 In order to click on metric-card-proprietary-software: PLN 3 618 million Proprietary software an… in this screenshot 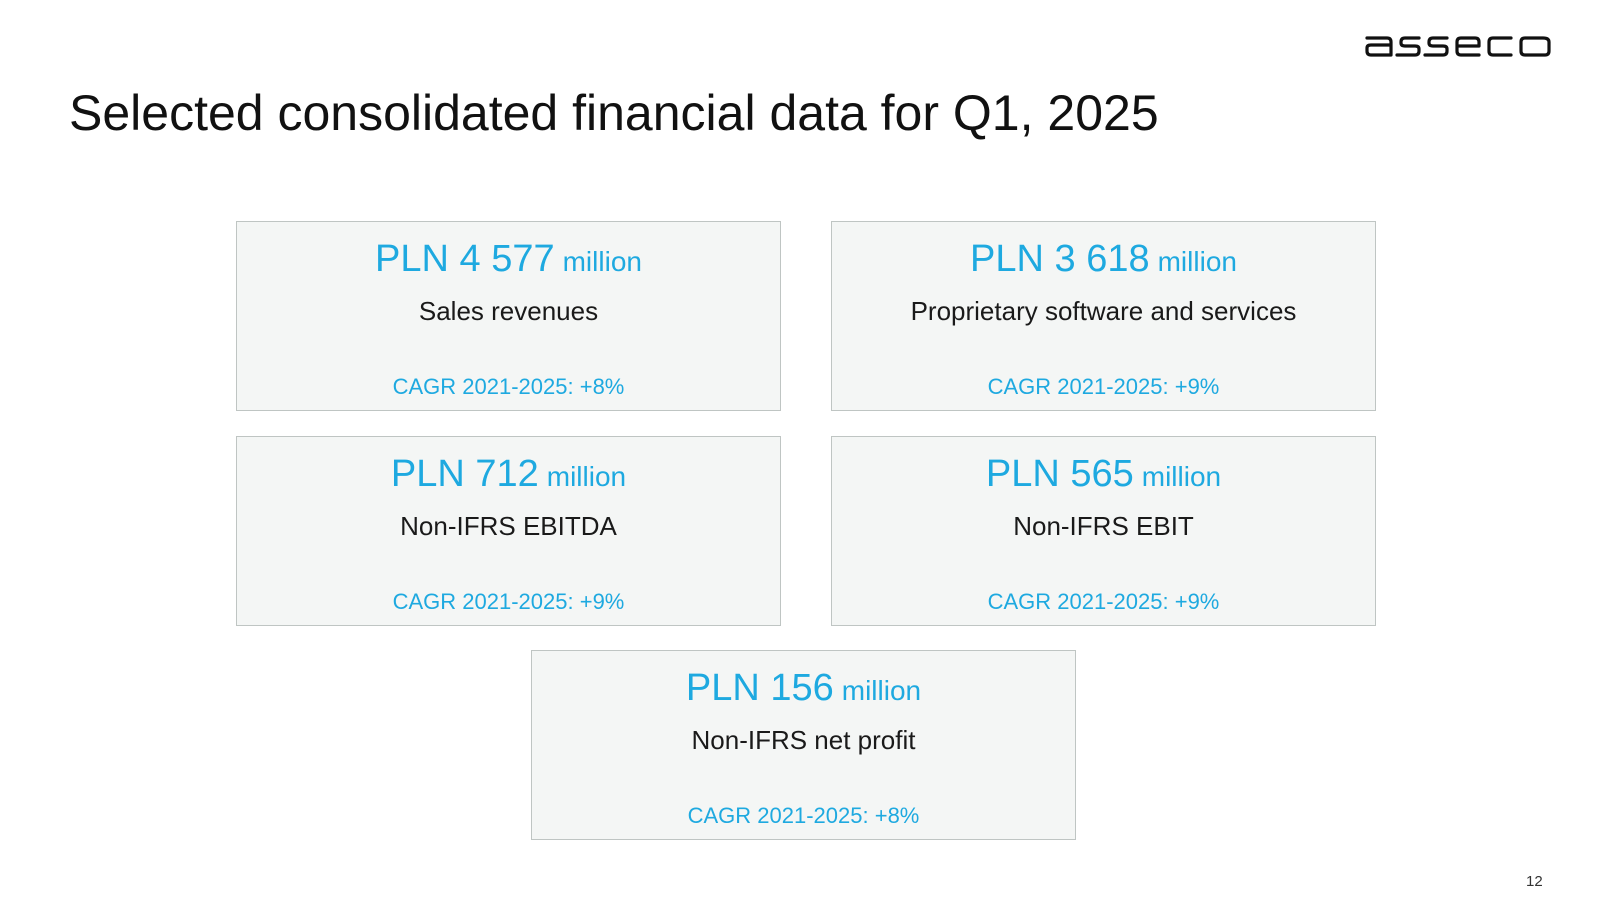, I will do `click(1103, 316)`.